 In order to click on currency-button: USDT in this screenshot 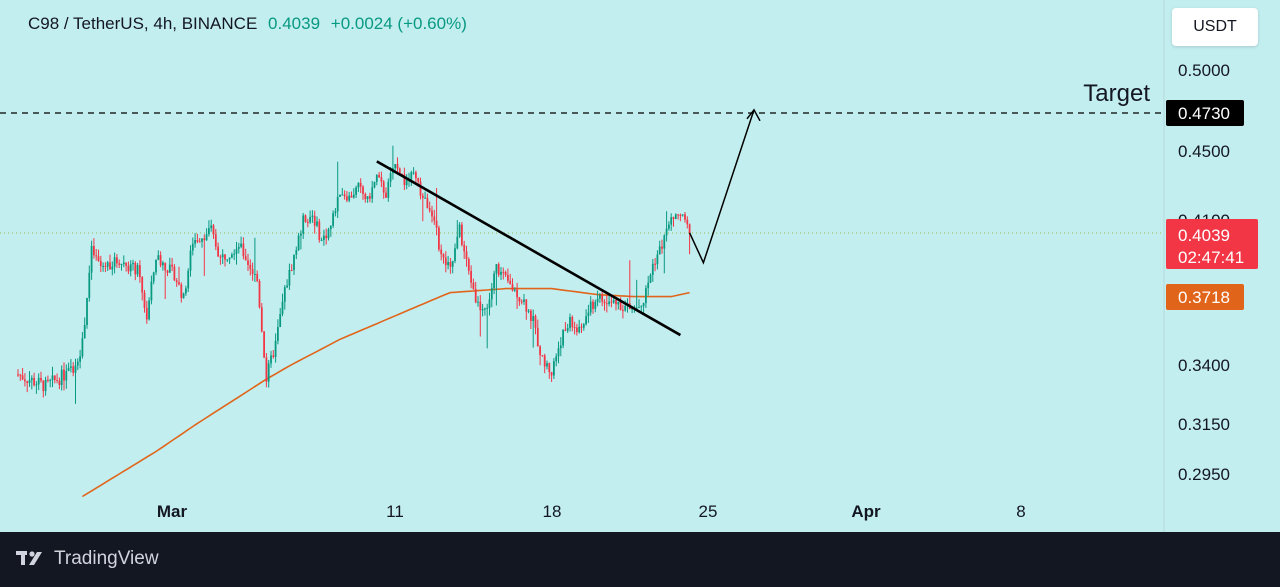, I will do `click(1215, 27)`.